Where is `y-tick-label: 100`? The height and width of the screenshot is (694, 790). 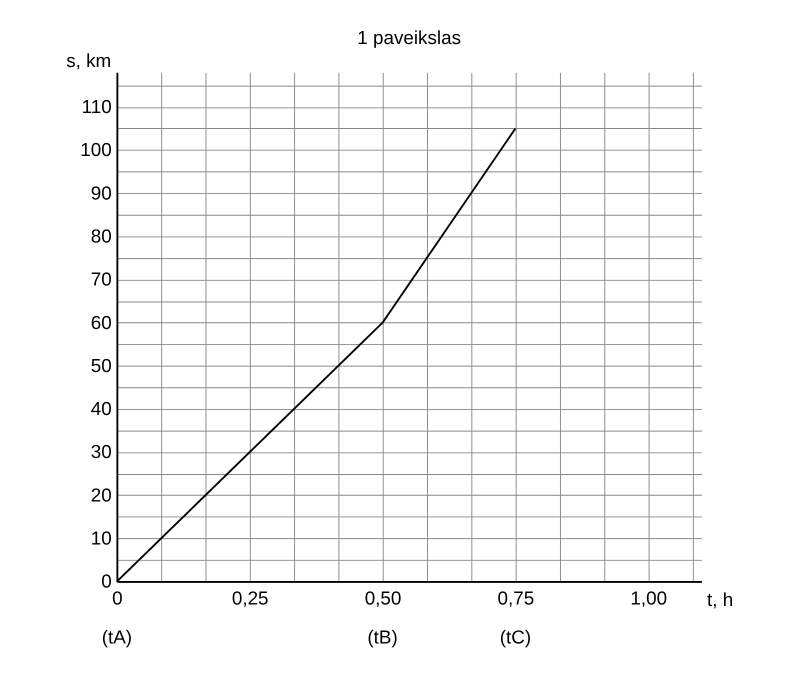 y-tick-label: 100 is located at coordinates (96, 149).